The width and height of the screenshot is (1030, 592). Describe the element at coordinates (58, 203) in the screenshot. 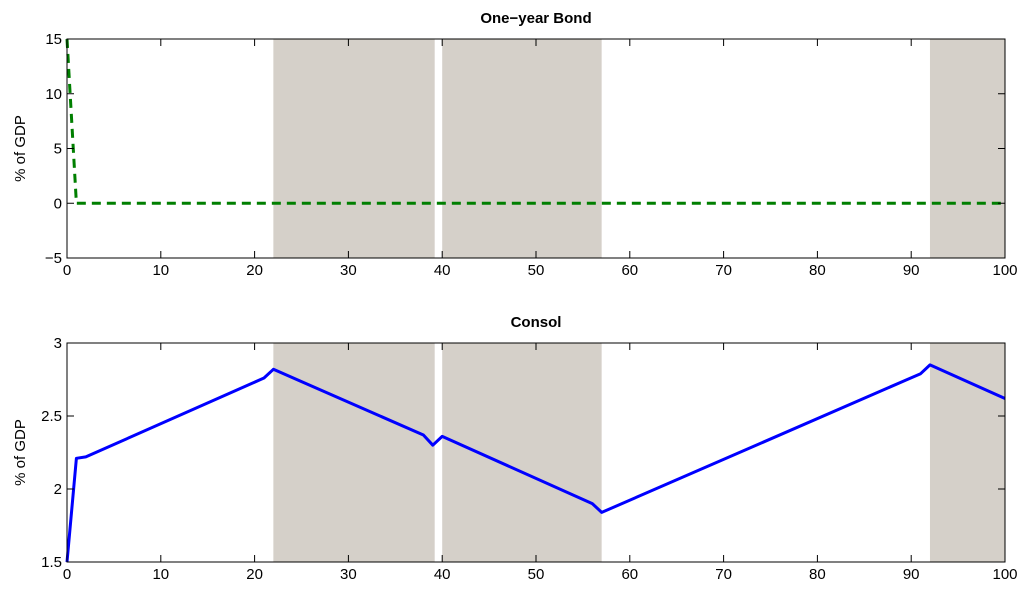

I see `y-tick-label: 0` at that location.